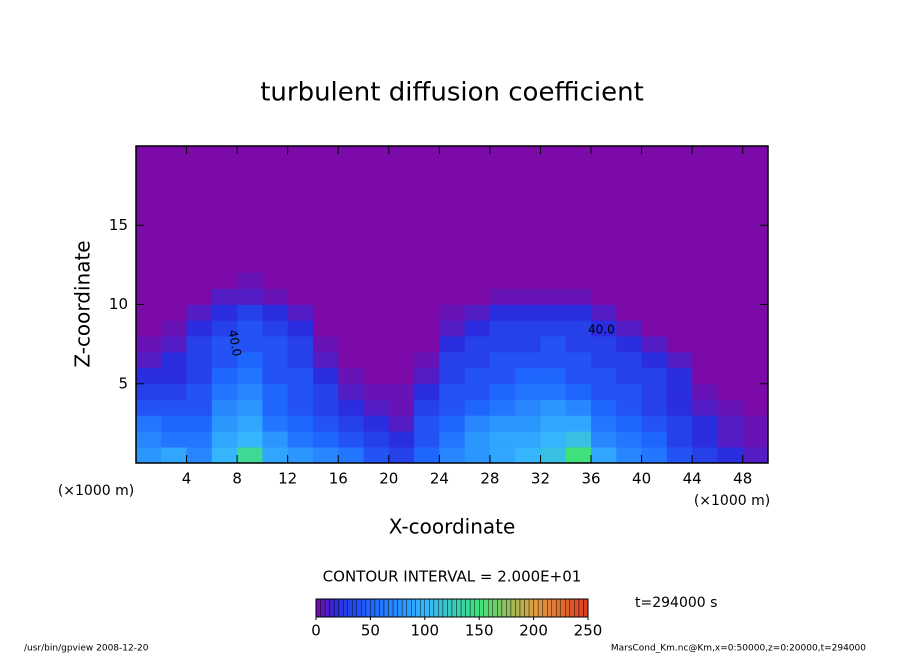  Describe the element at coordinates (123, 383) in the screenshot. I see `y-tick-label: 5` at that location.